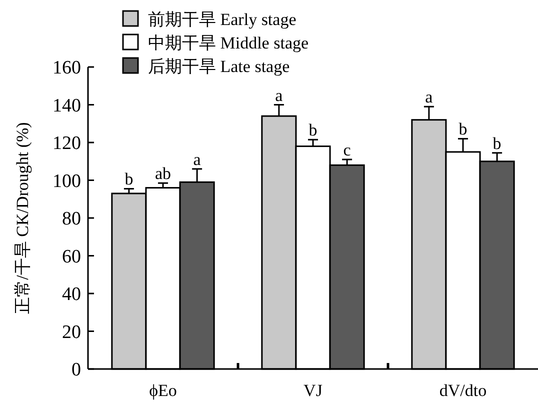  I want to click on y-tick-label: 140, so click(66, 105).